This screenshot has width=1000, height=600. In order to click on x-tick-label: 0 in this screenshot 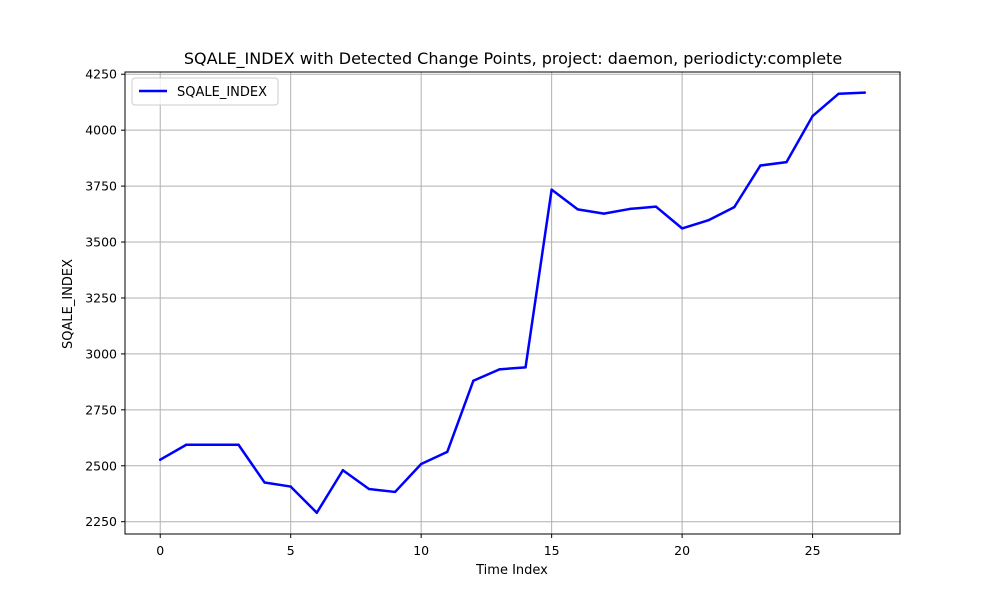, I will do `click(160, 550)`.